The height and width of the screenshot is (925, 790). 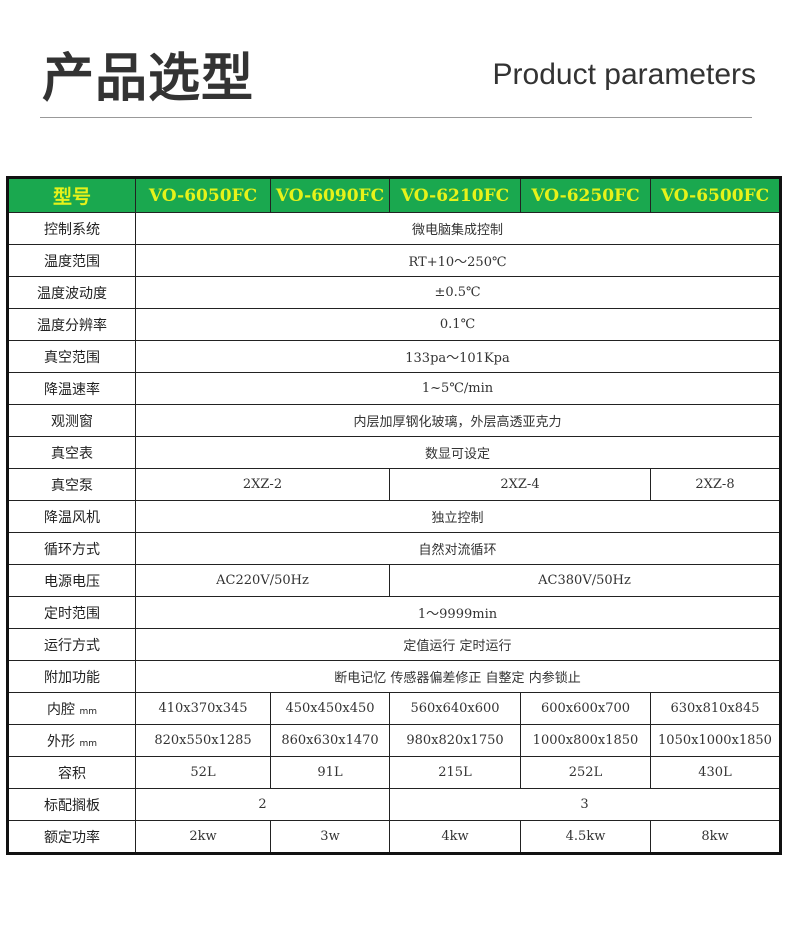 I want to click on table-cell: 91L, so click(x=330, y=772).